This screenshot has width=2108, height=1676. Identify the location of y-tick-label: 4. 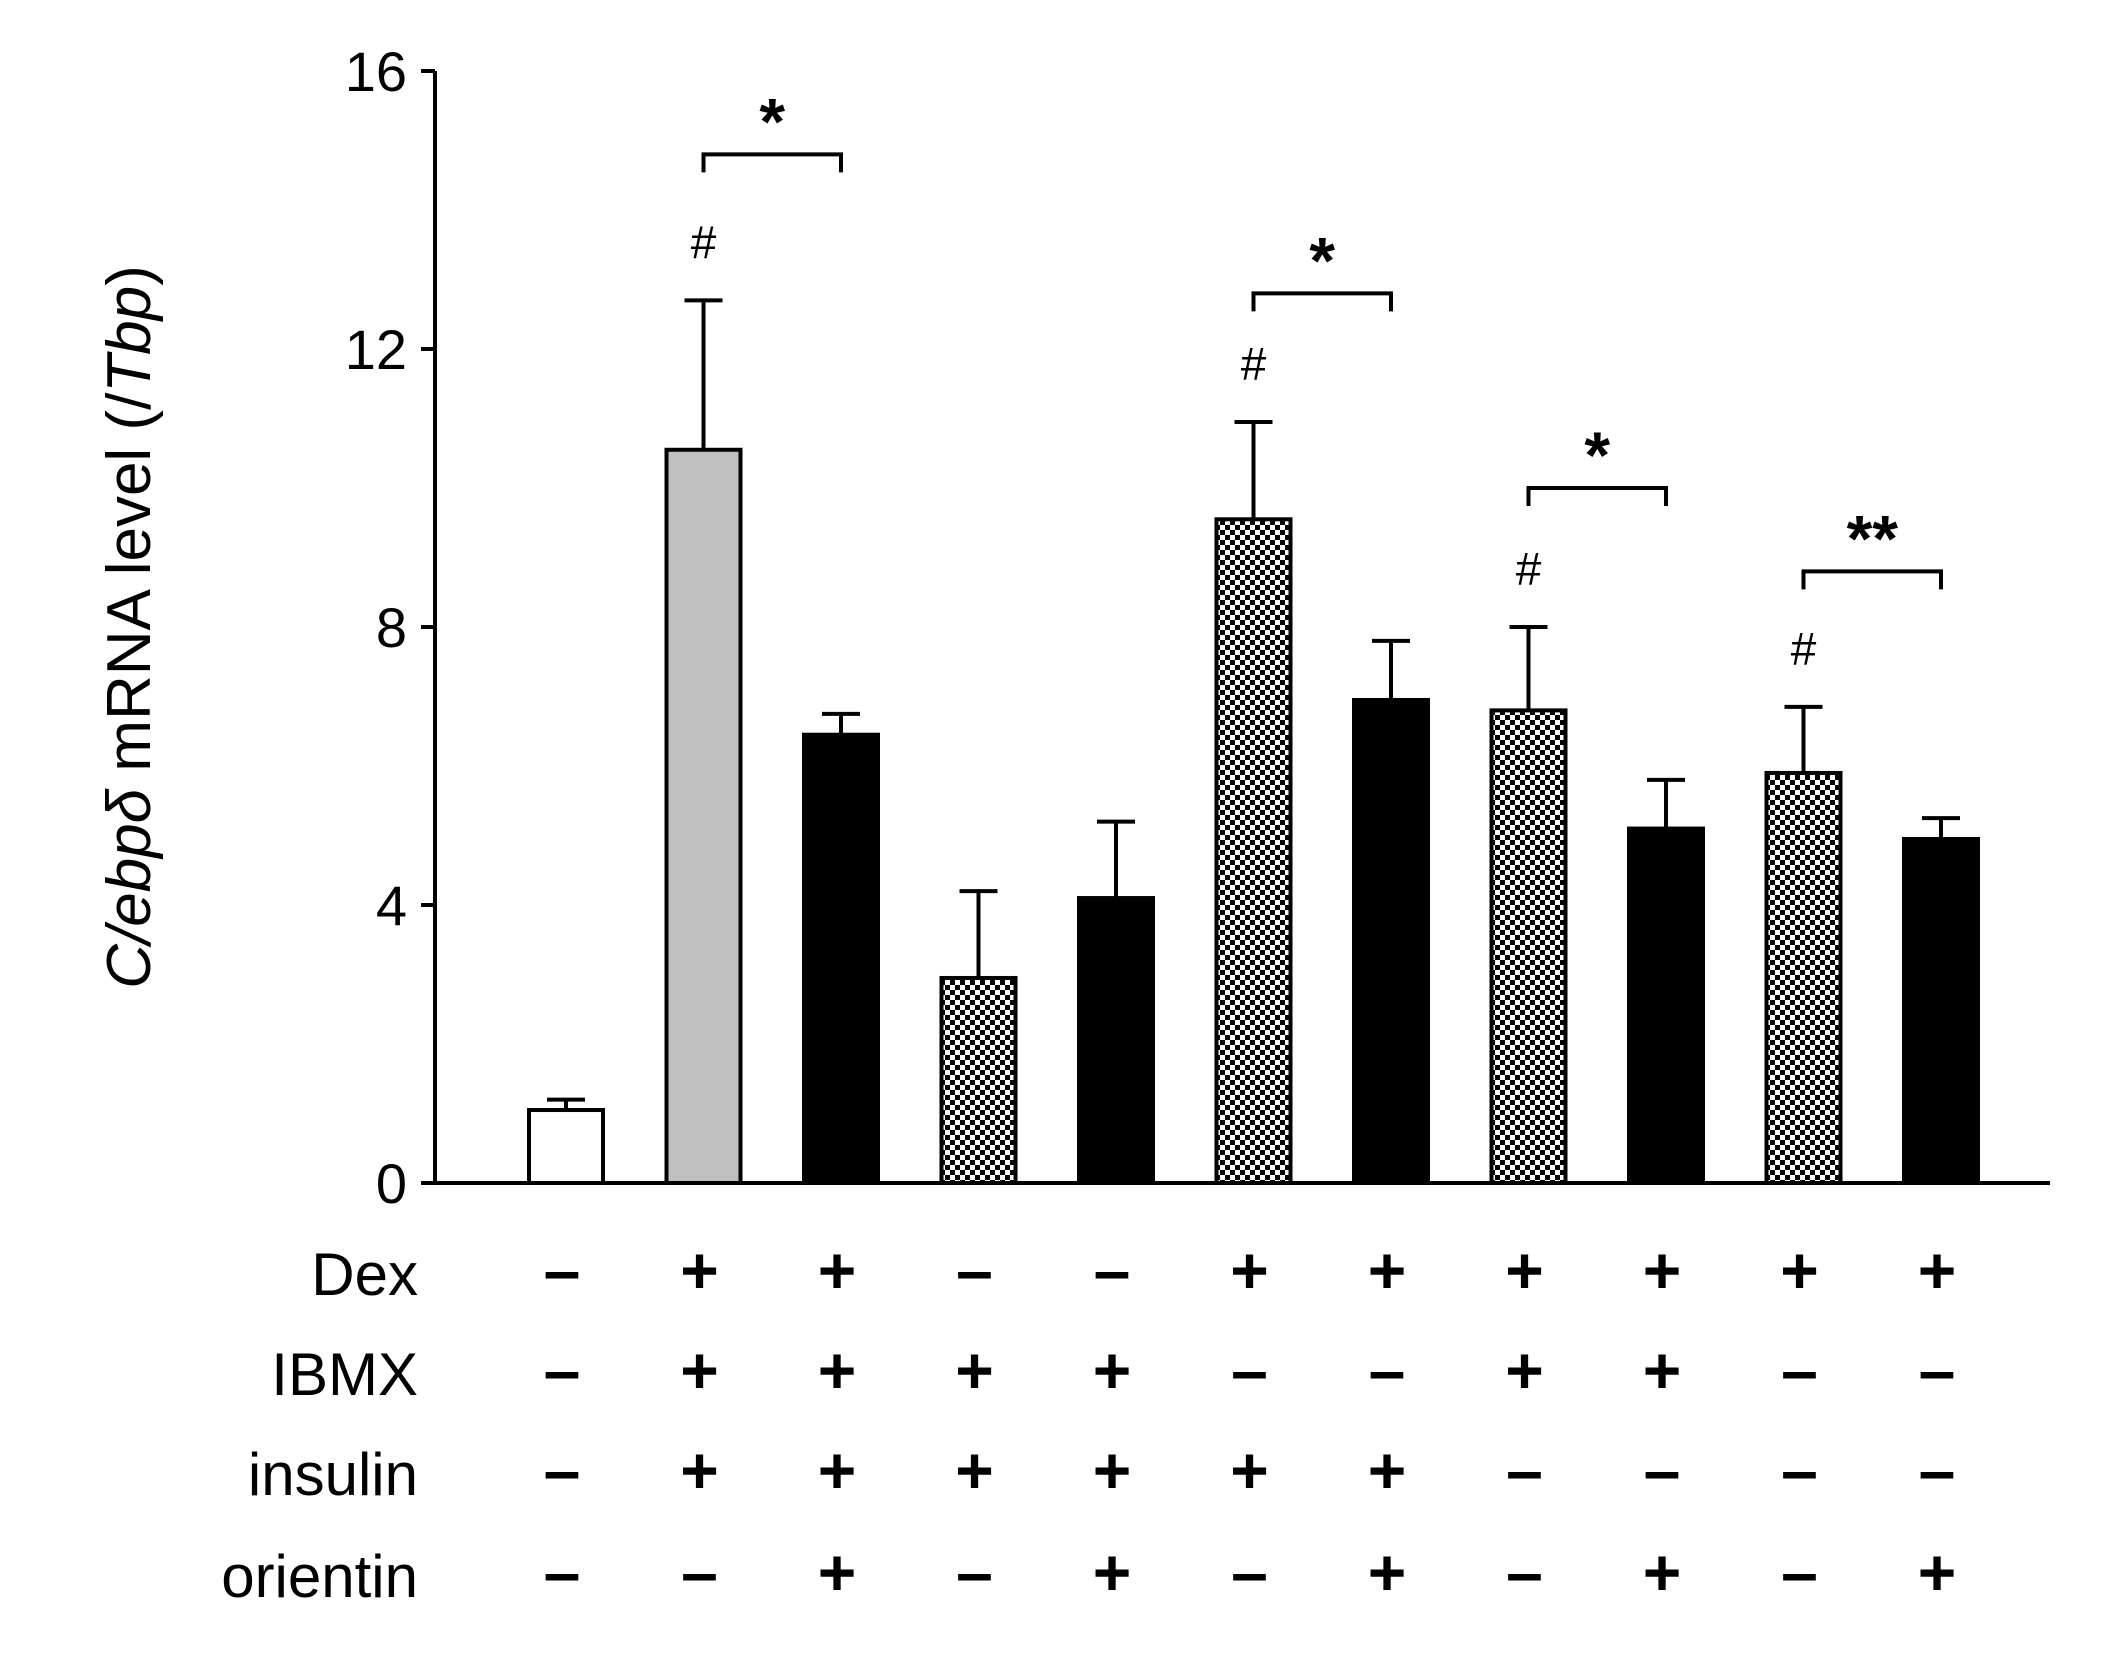
(391, 905).